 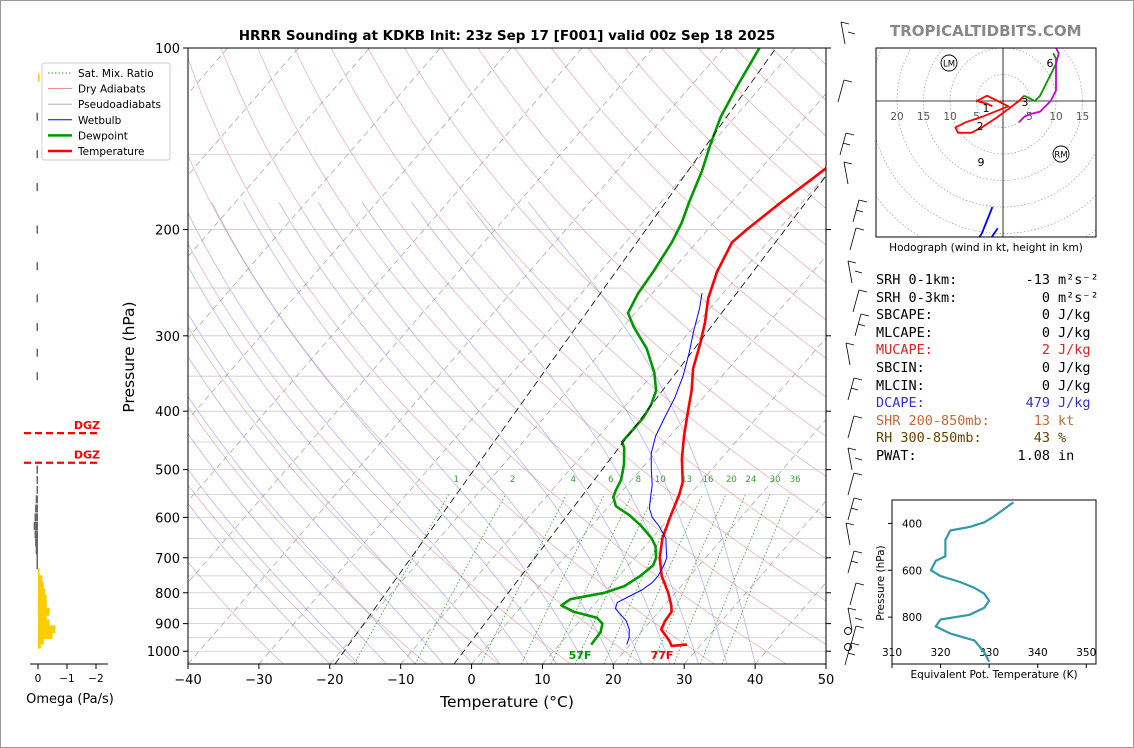 I want to click on y-tick-label: 700, so click(x=167, y=559).